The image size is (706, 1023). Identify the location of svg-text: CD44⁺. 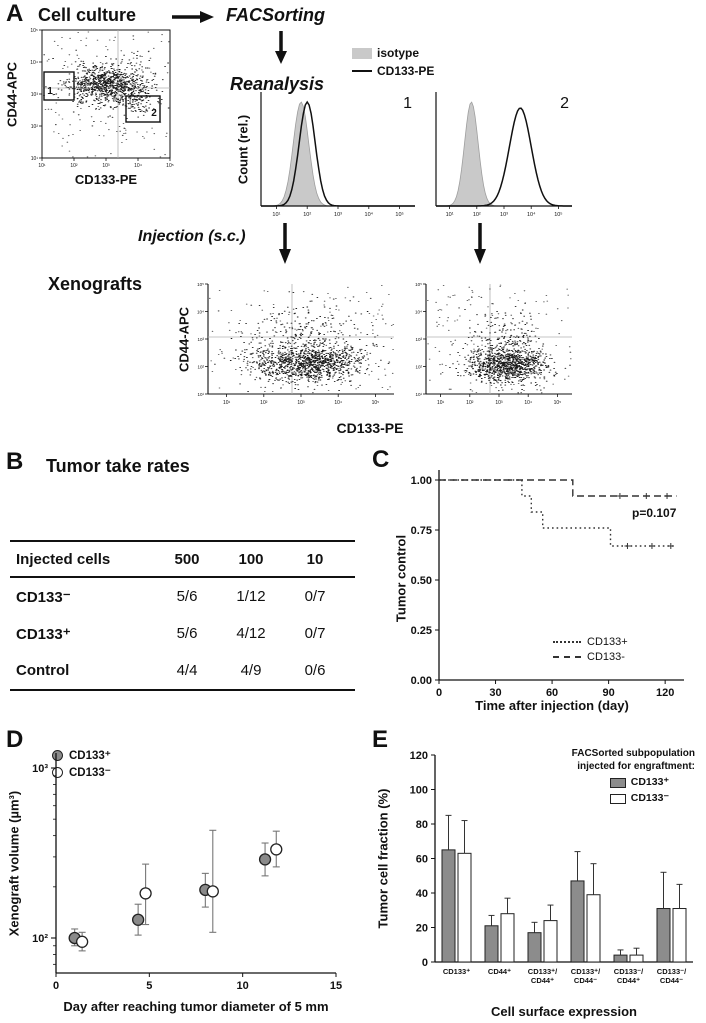
(542, 980).